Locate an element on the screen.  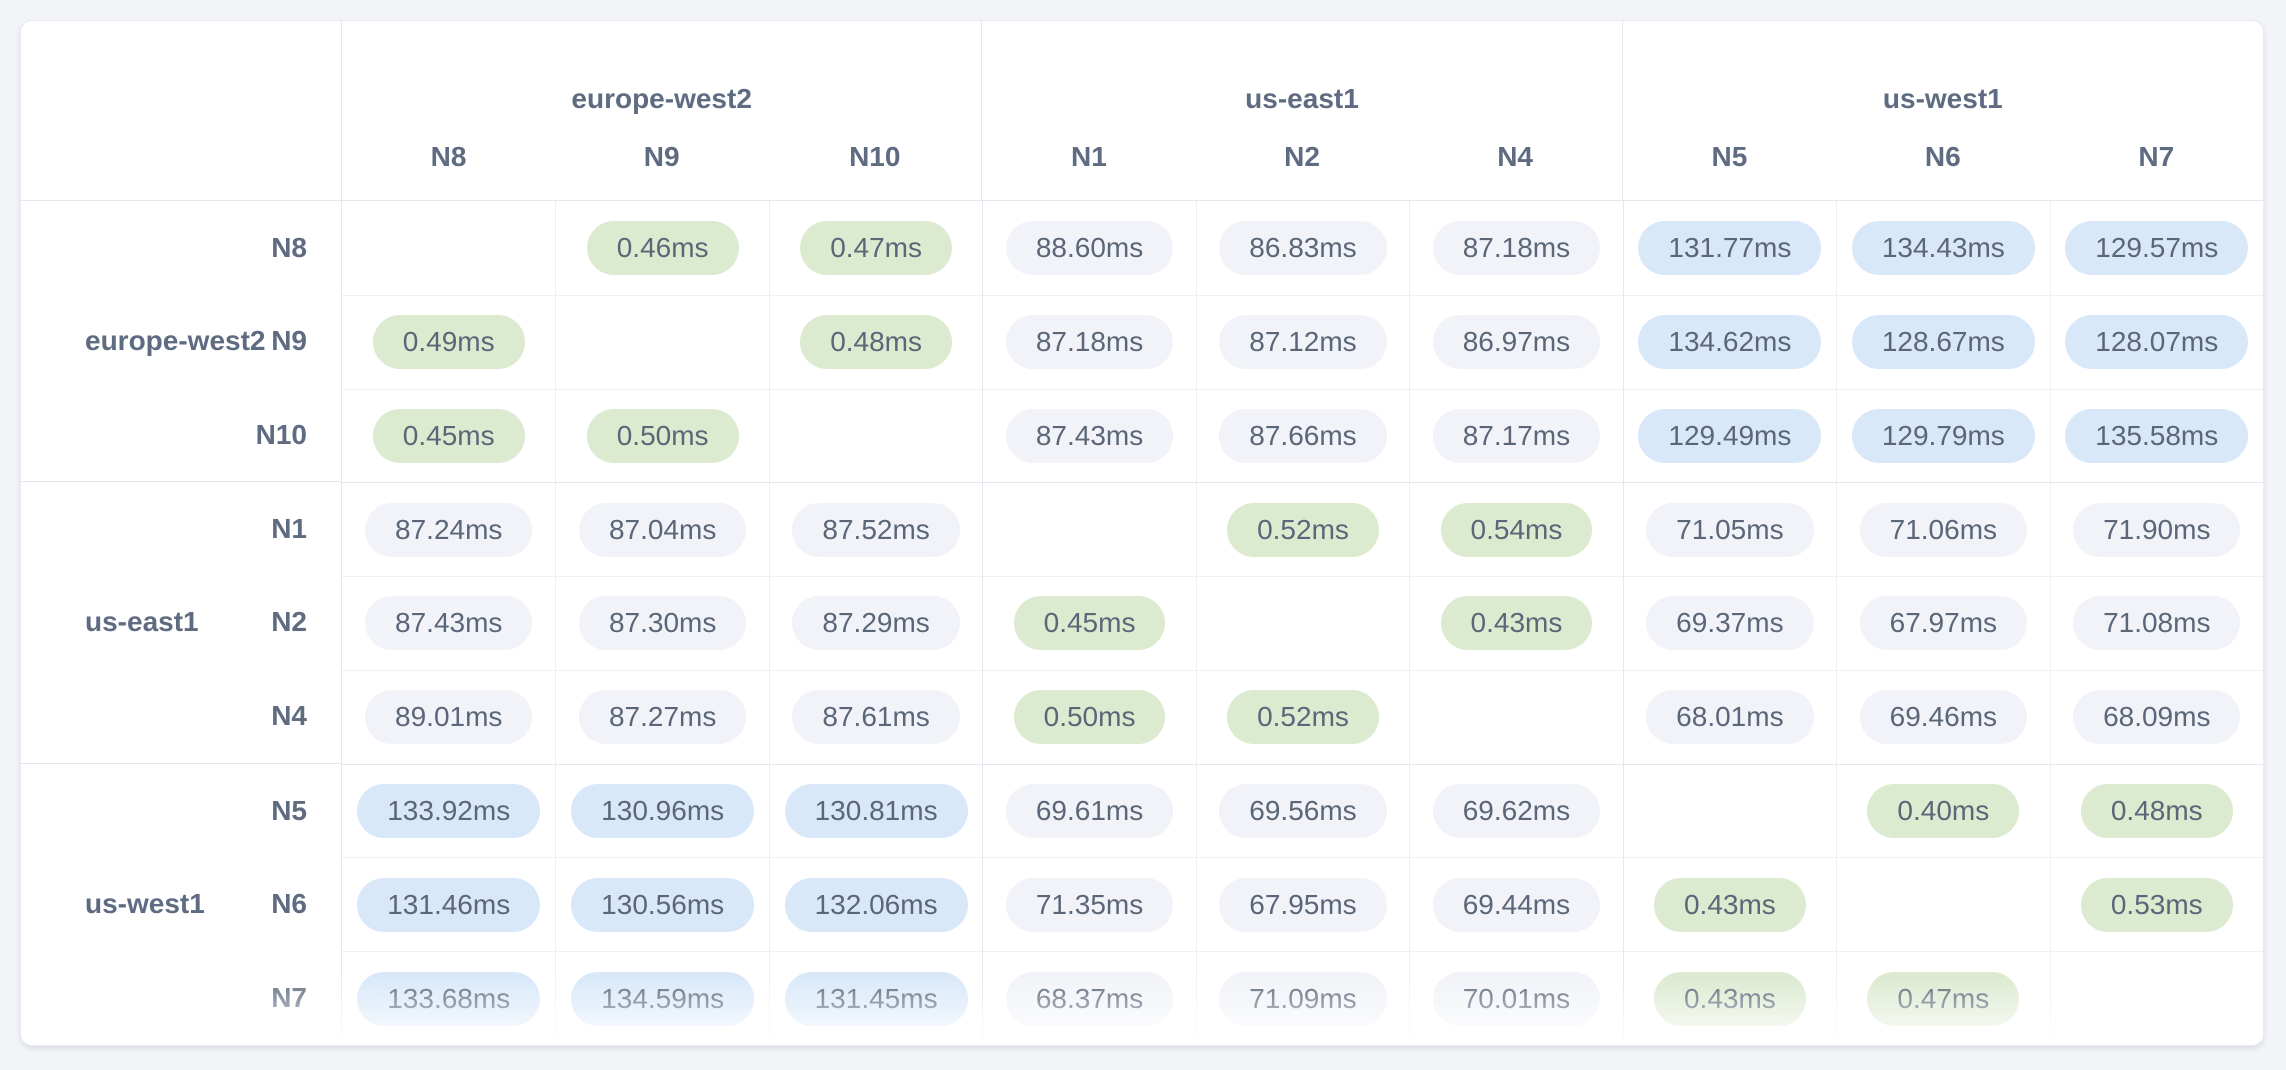
latency-value-pill: 87.30ms is located at coordinates (662, 623).